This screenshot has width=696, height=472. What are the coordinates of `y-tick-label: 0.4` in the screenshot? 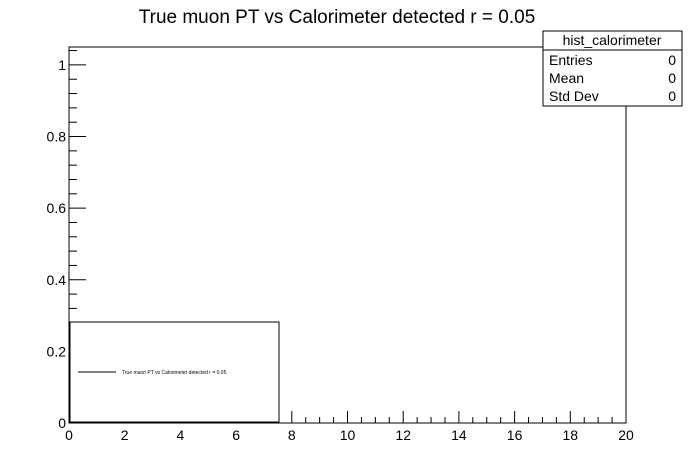 It's located at (57, 280).